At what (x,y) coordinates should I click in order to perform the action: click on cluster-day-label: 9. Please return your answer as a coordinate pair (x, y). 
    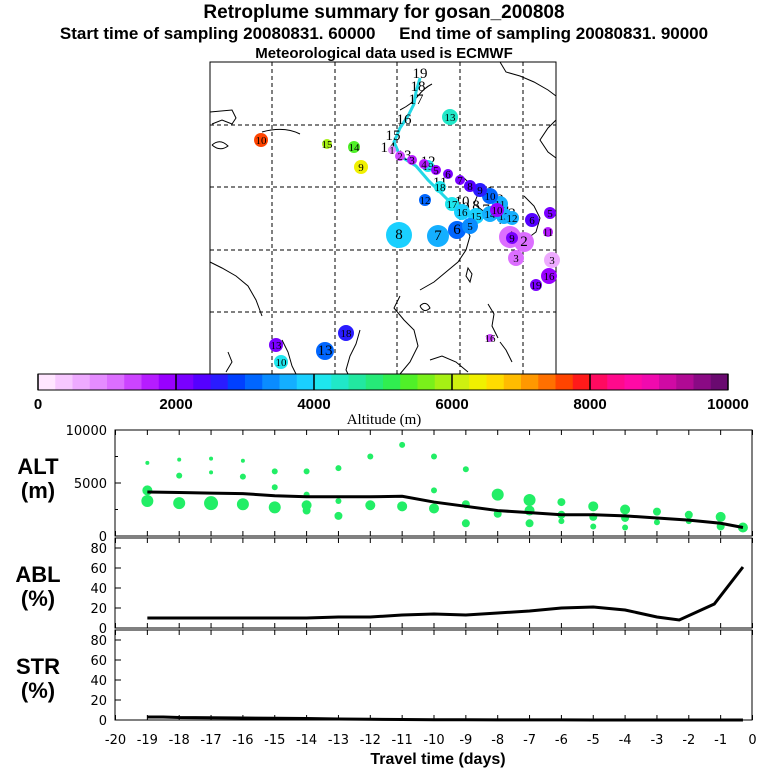
    Looking at the image, I should click on (512, 239).